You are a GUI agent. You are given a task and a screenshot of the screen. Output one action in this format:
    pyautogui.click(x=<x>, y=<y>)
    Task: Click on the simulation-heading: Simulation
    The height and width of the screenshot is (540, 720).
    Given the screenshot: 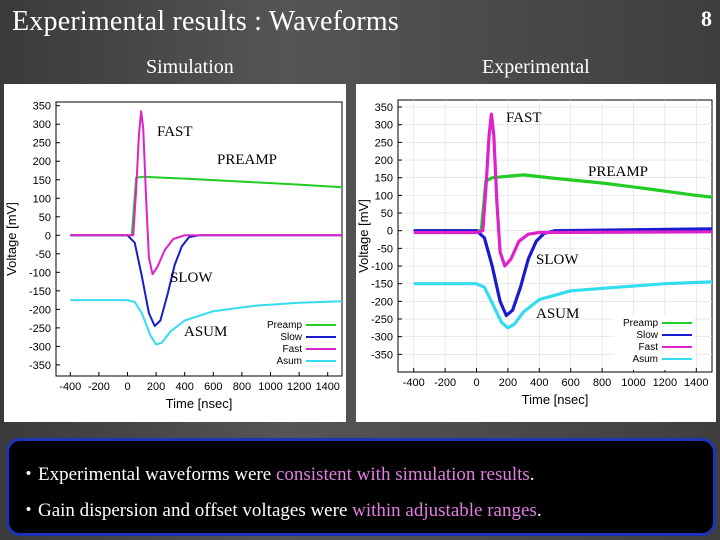 What is the action you would take?
    pyautogui.click(x=190, y=67)
    